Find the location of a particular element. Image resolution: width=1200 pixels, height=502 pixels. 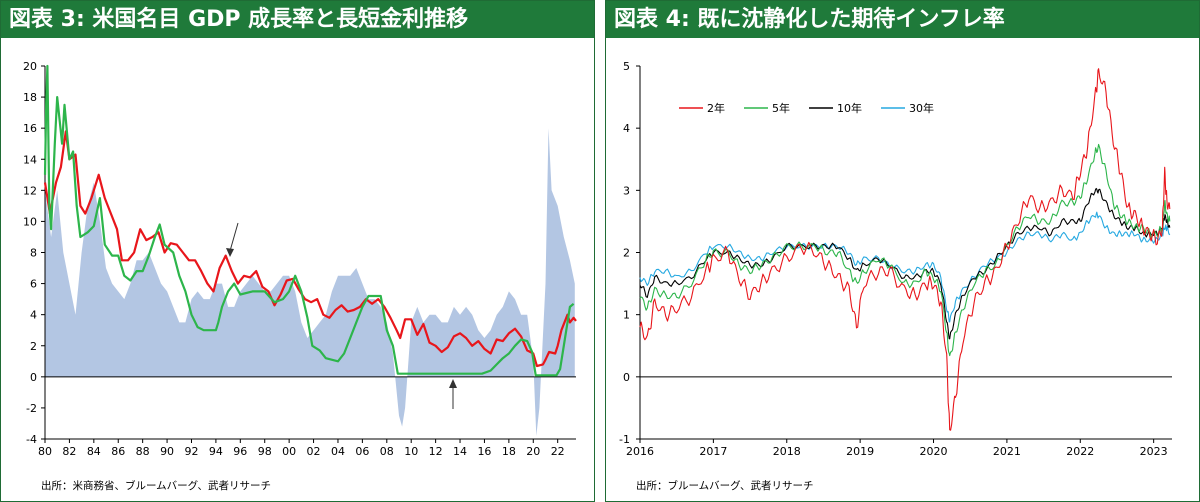

x-tick-label: 14 is located at coordinates (460, 451).